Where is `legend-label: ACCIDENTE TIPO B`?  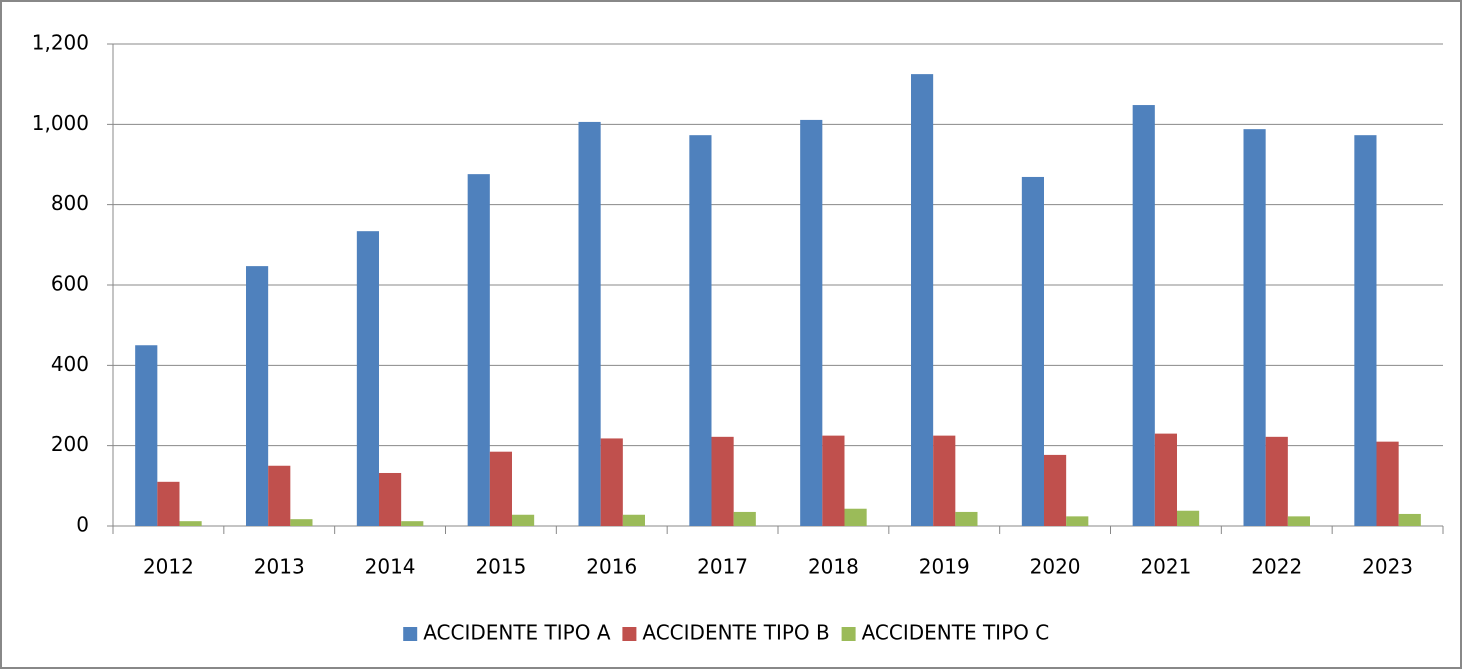
legend-label: ACCIDENTE TIPO B is located at coordinates (735, 633).